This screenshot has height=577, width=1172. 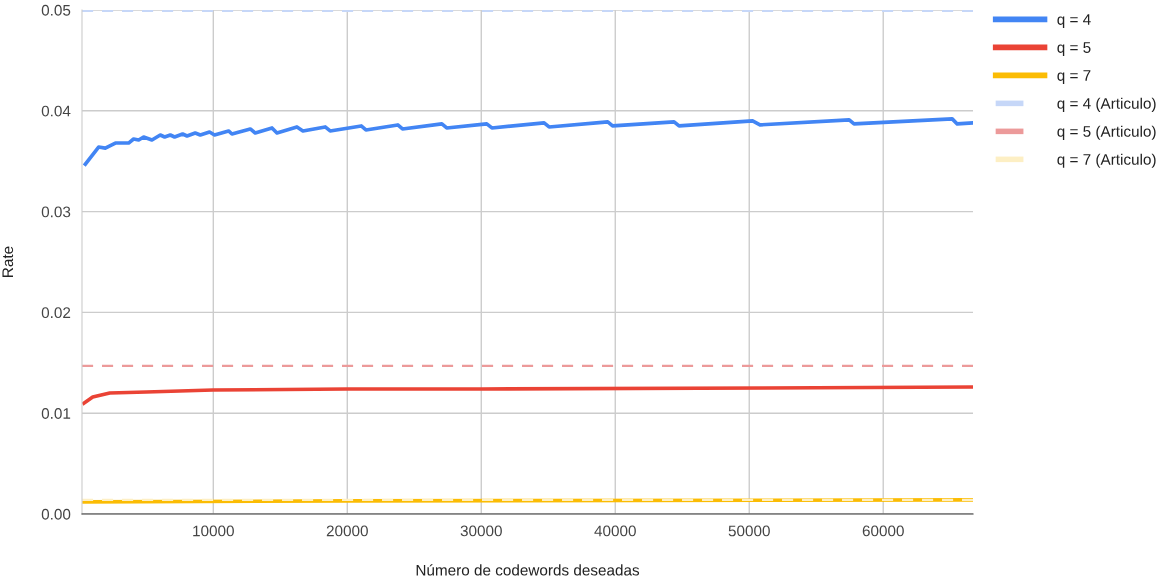 What do you see at coordinates (1106, 104) in the screenshot?
I see `legend-label: q = 4 (Articulo)` at bounding box center [1106, 104].